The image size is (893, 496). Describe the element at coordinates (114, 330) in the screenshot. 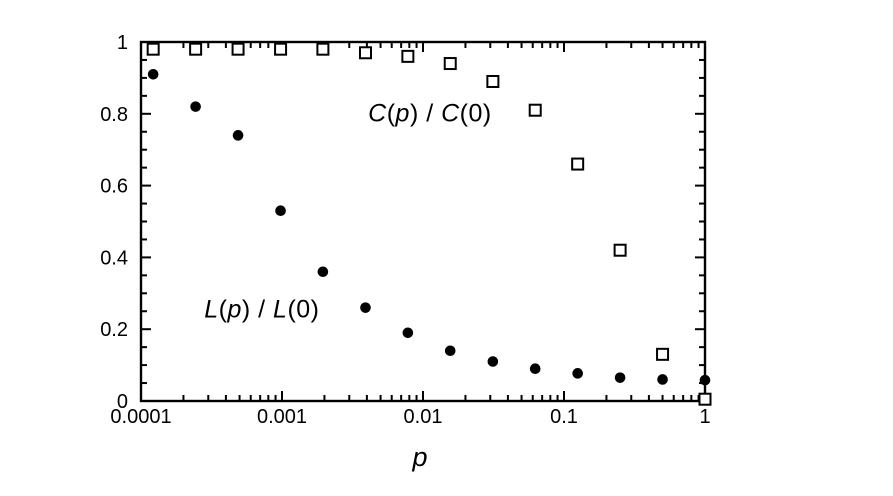

I see `y-tick-label: 0.2` at that location.